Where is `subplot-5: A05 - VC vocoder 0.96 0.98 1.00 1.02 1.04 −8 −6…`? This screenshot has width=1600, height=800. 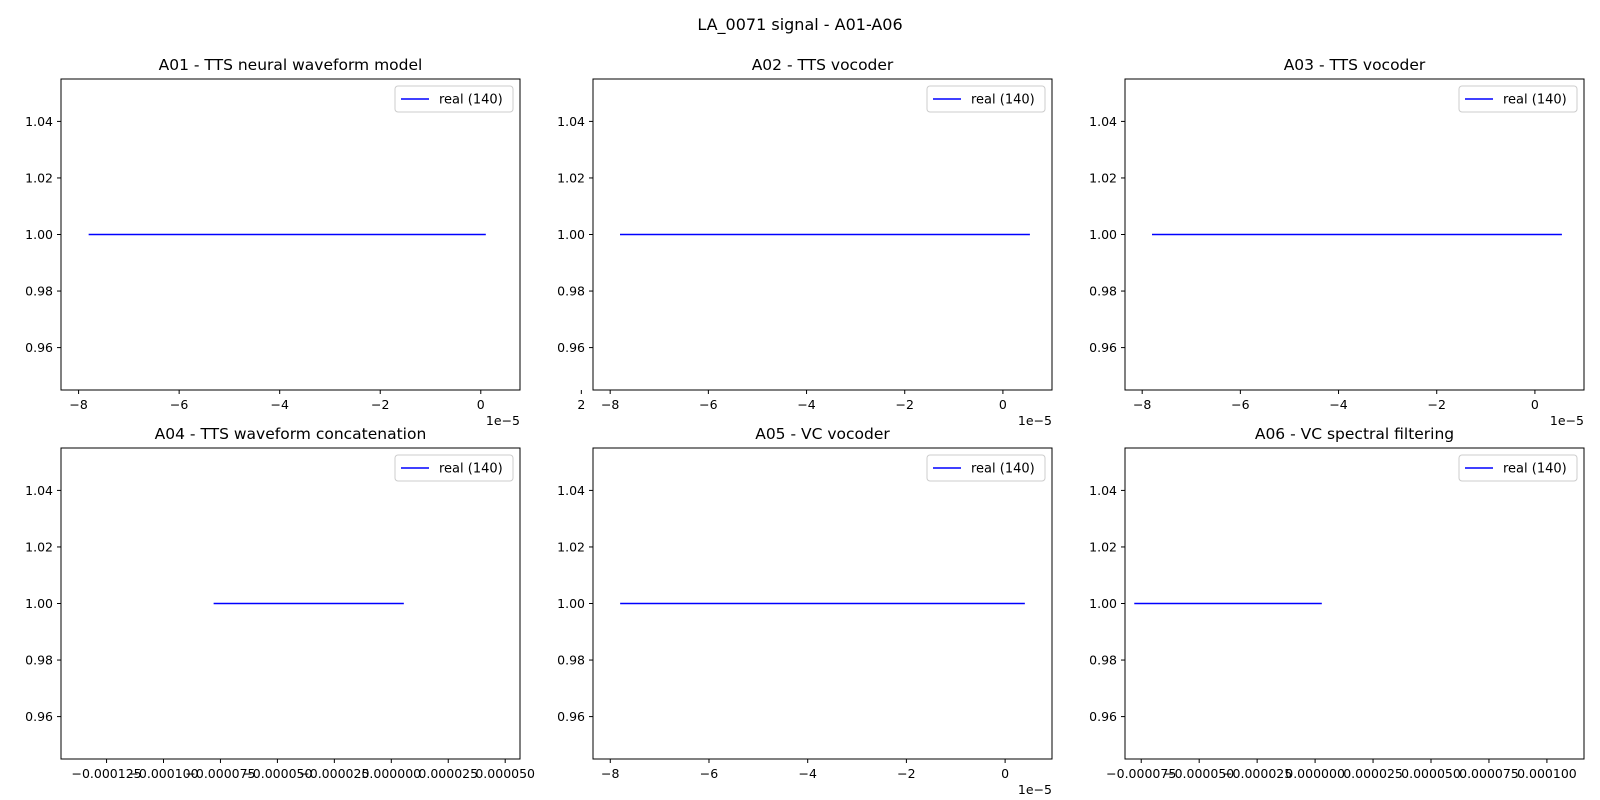 subplot-5: A05 - VC vocoder 0.96 0.98 1.00 1.02 1.04 −8 −6… is located at coordinates (805, 611).